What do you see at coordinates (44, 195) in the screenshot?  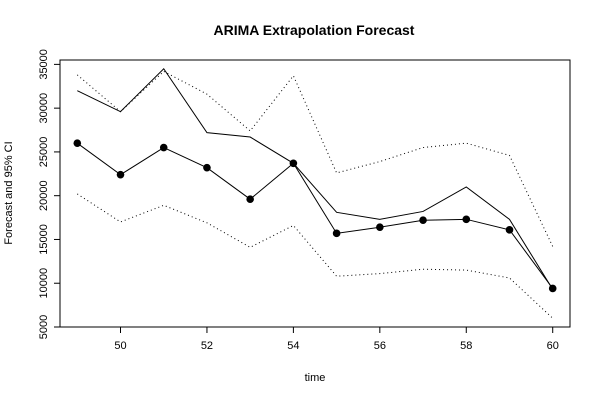 I see `y-tick-label-20000: 20000` at bounding box center [44, 195].